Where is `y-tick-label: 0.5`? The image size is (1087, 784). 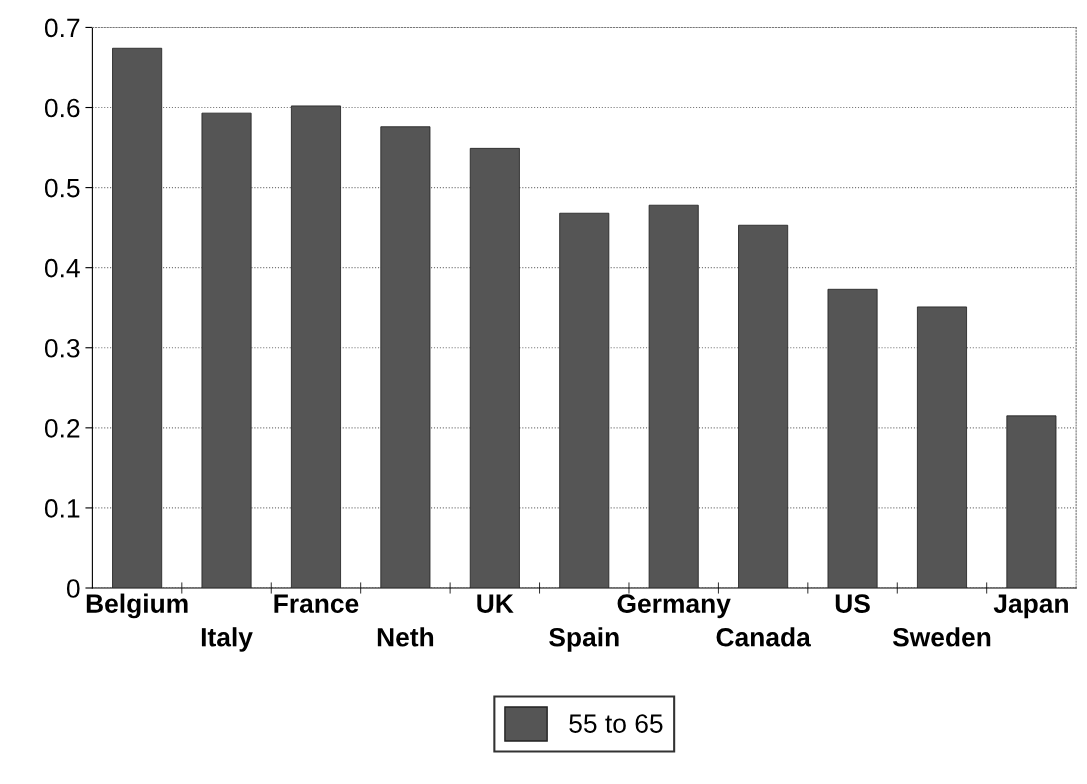
y-tick-label: 0.5 is located at coordinates (62, 188).